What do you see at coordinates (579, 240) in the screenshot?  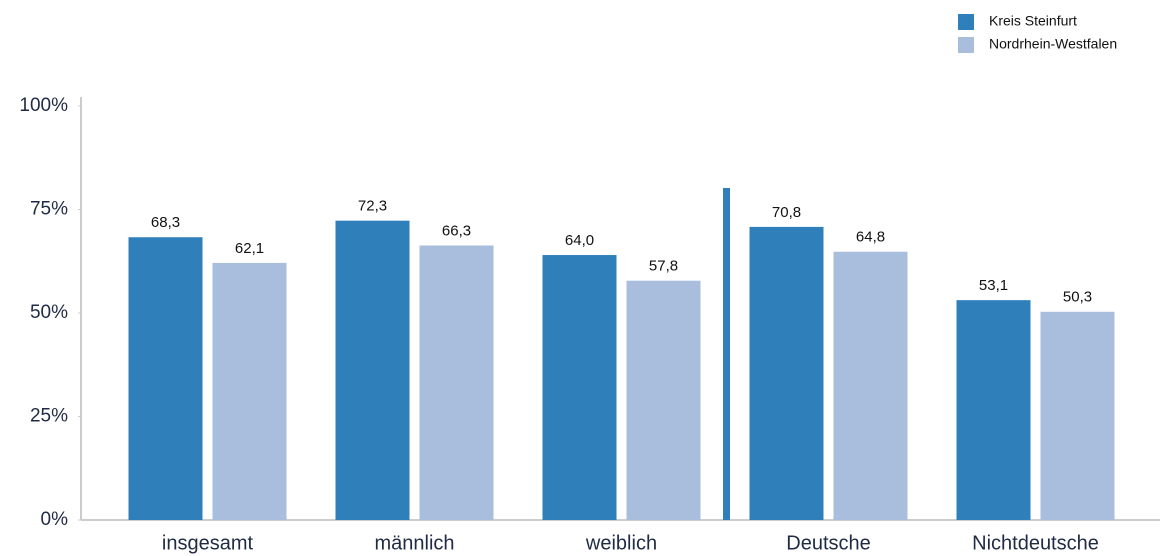 I see `value-label: 64,0` at bounding box center [579, 240].